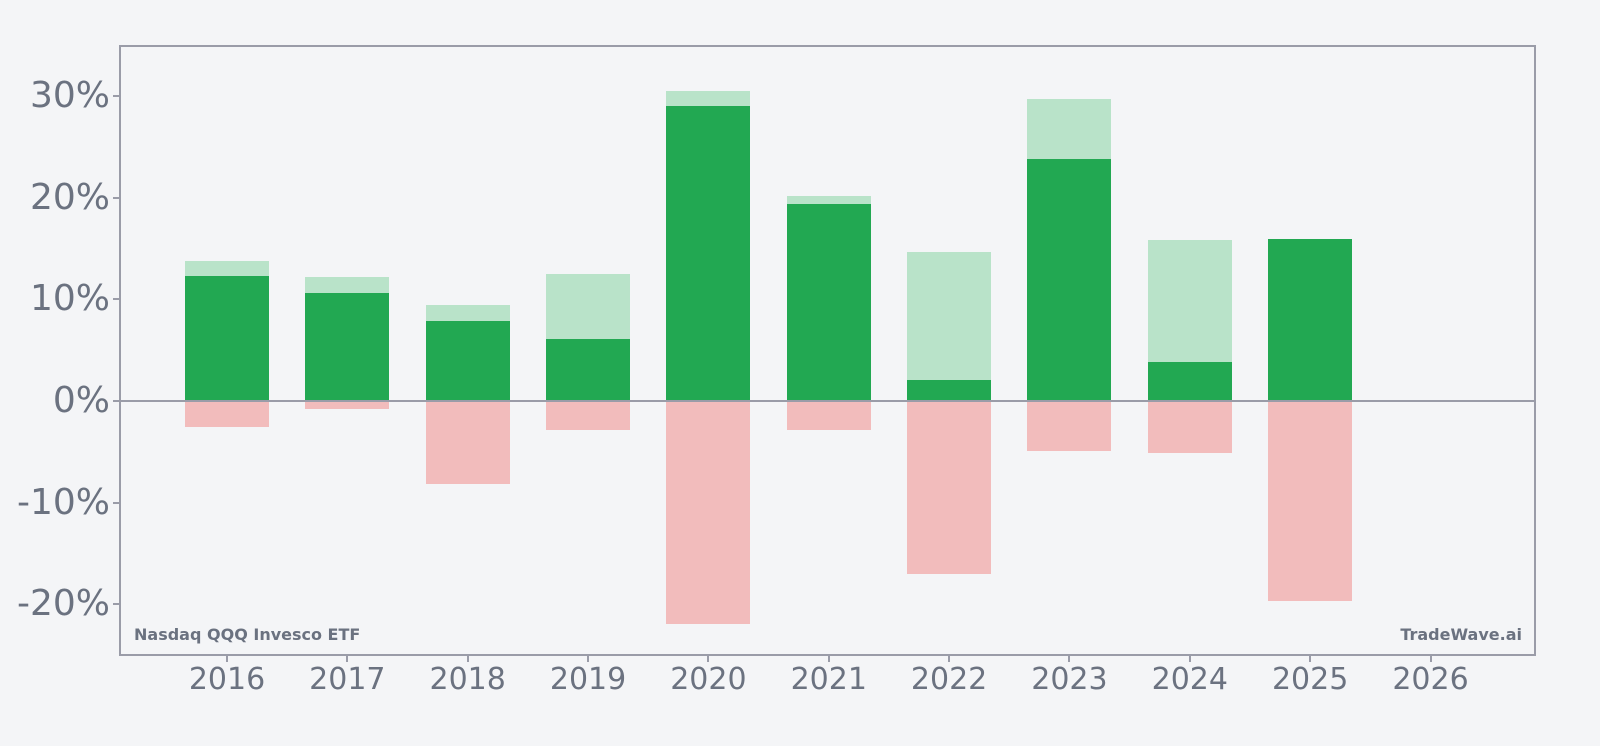  Describe the element at coordinates (949, 326) in the screenshot. I see `bar-max-gain-2022` at that location.